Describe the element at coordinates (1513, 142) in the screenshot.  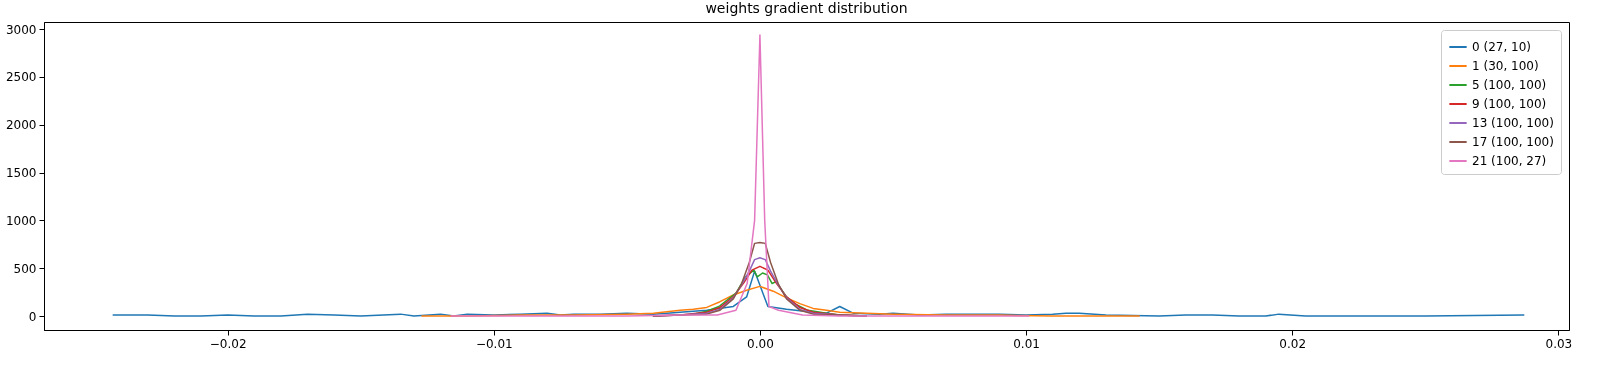
I see `legend-label: 17 (100, 100)` at that location.